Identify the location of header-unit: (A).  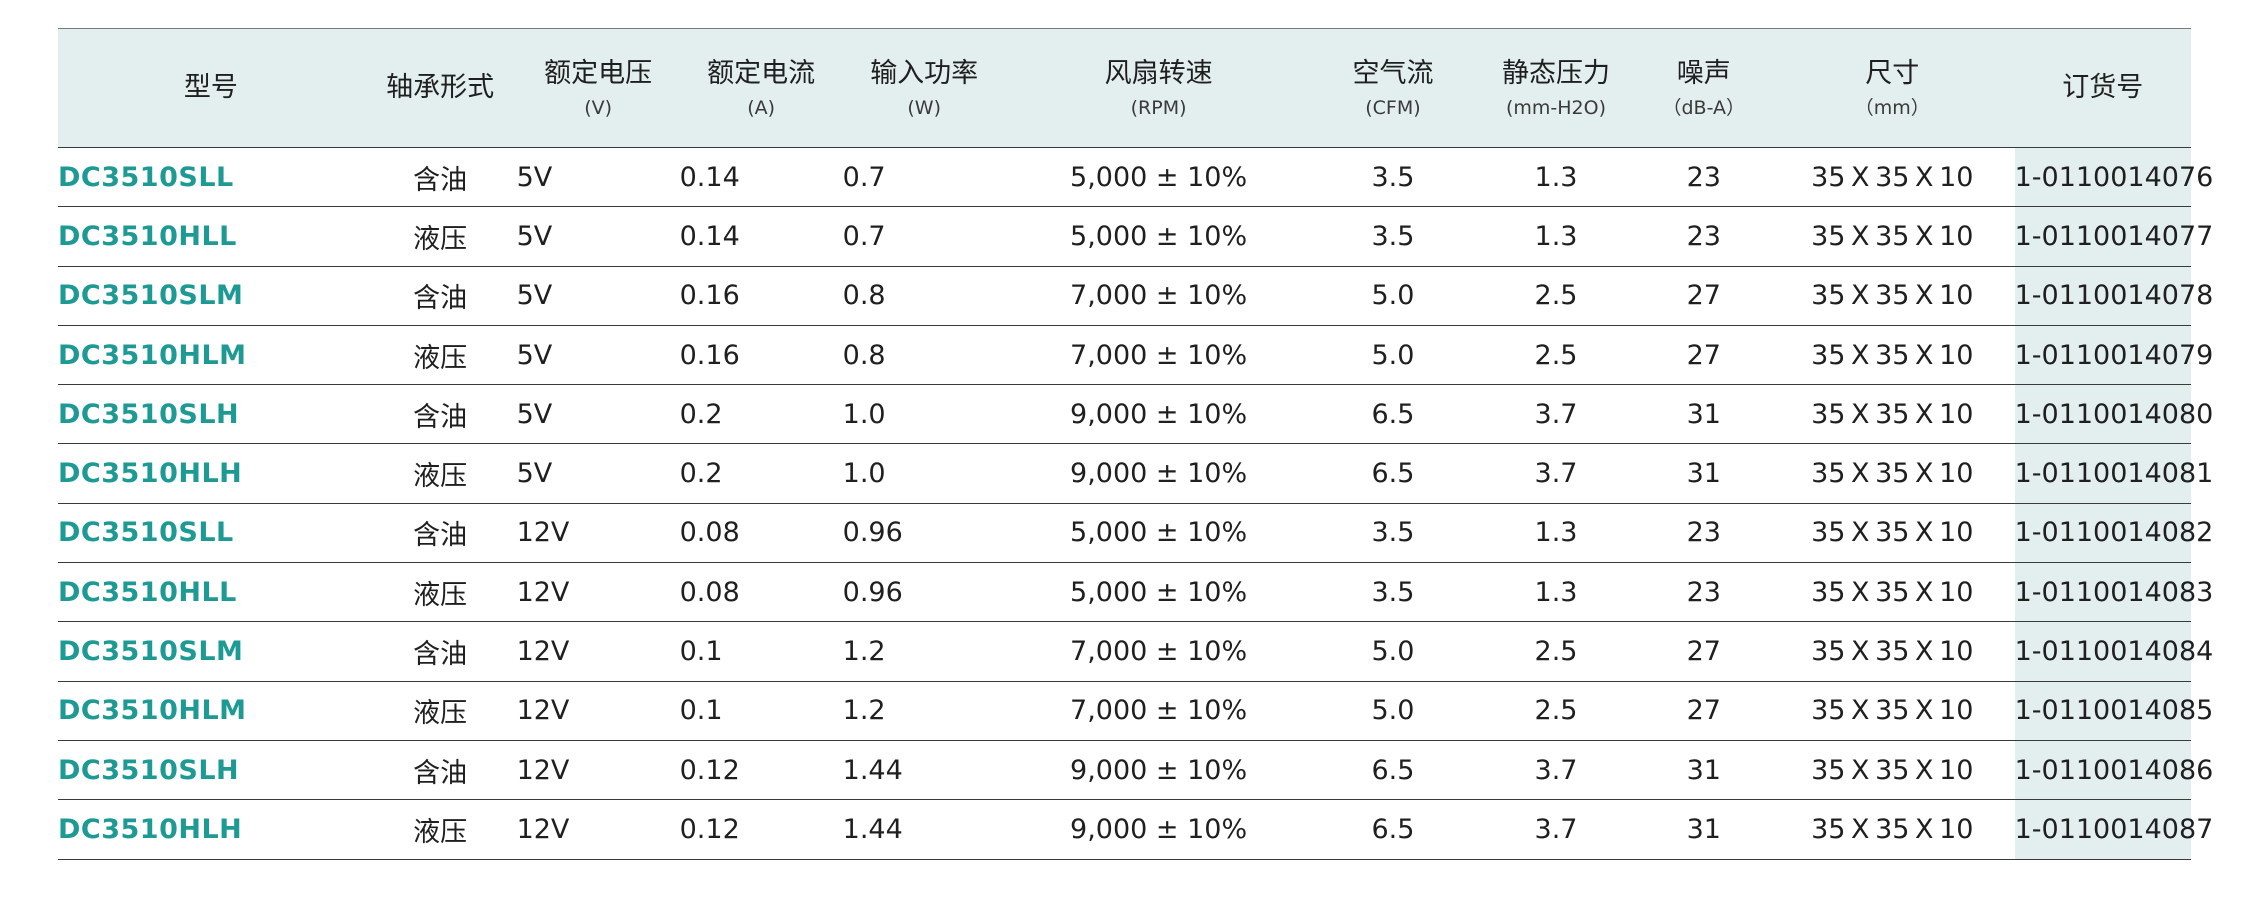
(761, 107).